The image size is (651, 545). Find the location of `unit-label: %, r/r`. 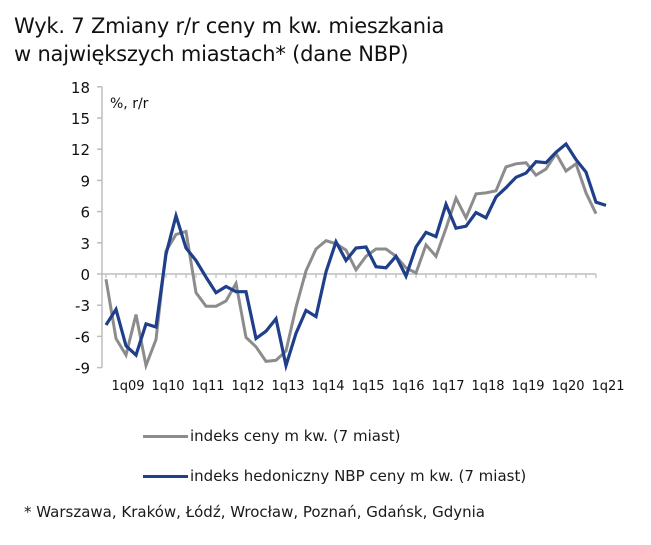

unit-label: %, r/r is located at coordinates (129, 104).